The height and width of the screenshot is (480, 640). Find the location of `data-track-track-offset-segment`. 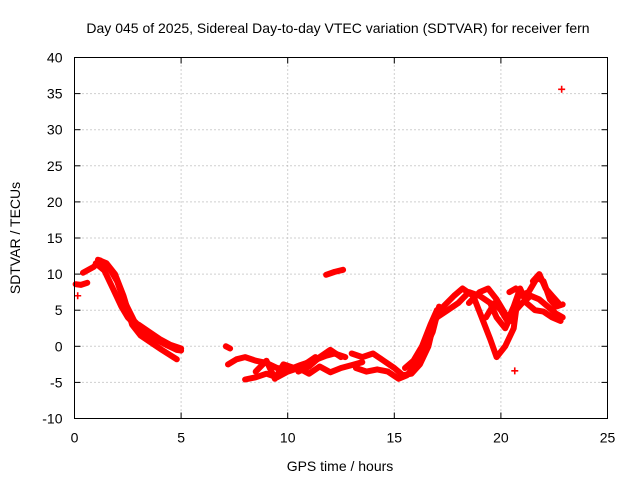

data-track-track-offset-segment is located at coordinates (335, 272).